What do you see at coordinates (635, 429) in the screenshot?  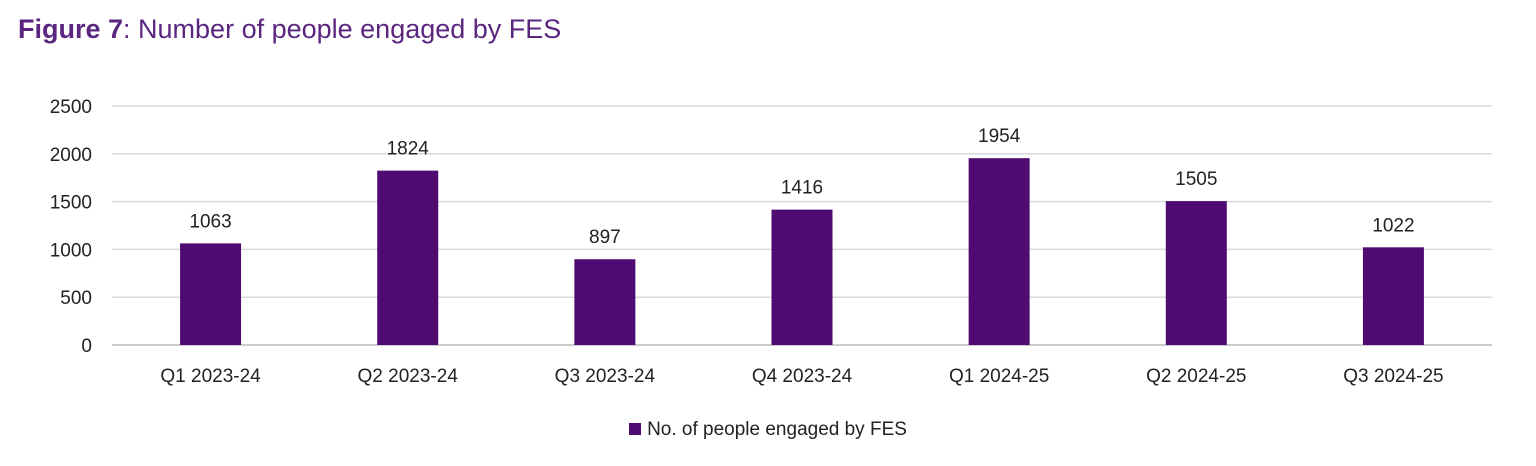 I see `legend-swatch` at bounding box center [635, 429].